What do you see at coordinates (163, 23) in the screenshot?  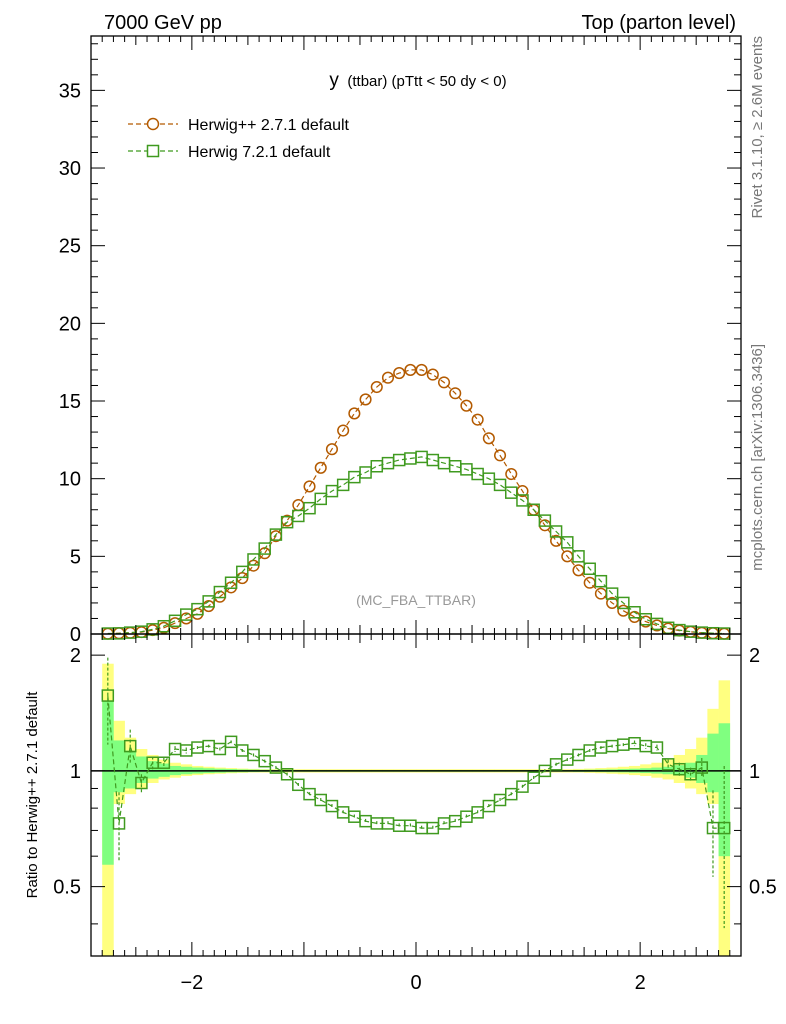 I see `header-left-label: 7000 GeV pp` at bounding box center [163, 23].